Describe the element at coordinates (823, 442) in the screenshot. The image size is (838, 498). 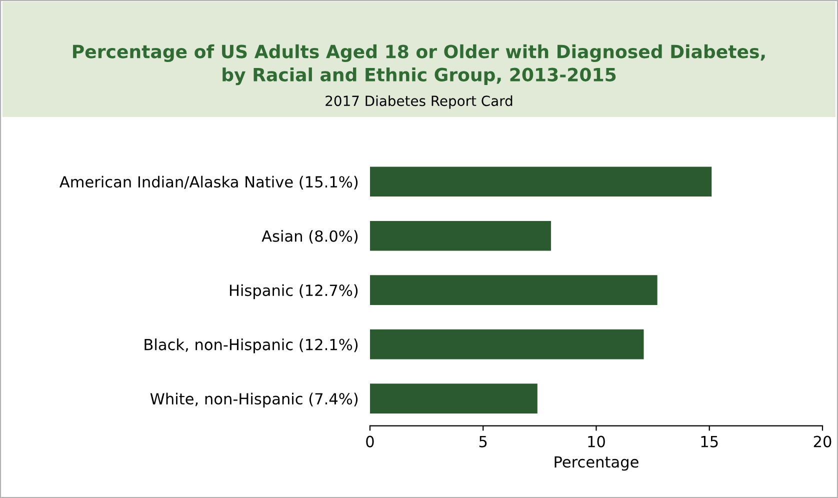
I see `x-tick-label: 20` at that location.